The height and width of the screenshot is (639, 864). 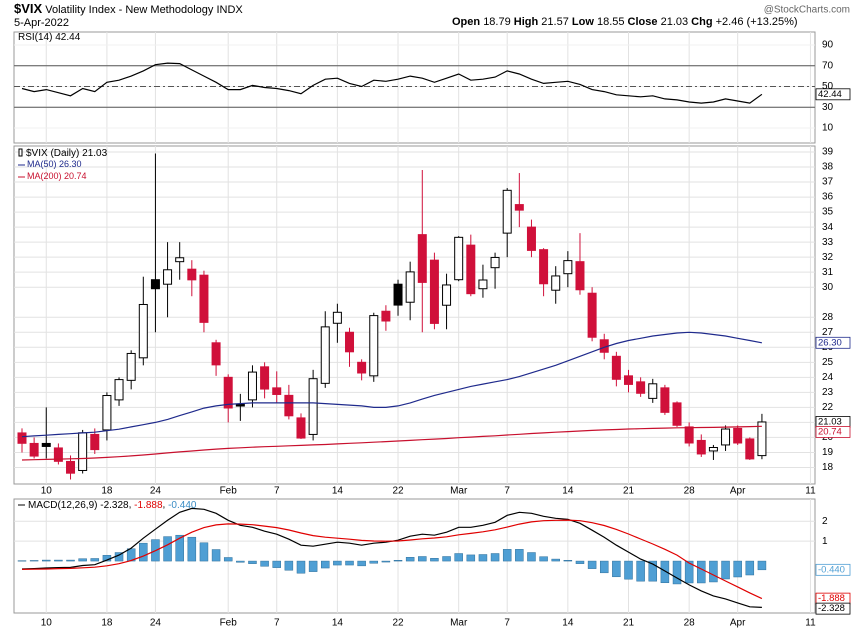 I want to click on instrument-name: Volatility Index - New Methodology INDX, so click(x=144, y=10).